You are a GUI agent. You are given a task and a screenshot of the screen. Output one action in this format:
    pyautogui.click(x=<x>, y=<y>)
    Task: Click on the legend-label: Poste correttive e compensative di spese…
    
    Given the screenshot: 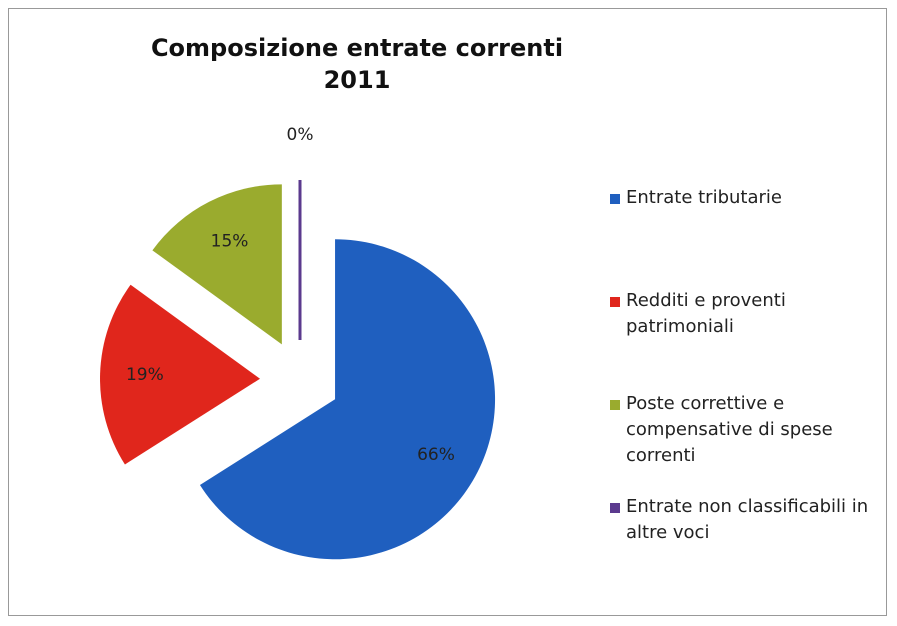 What is the action you would take?
    pyautogui.click(x=729, y=429)
    